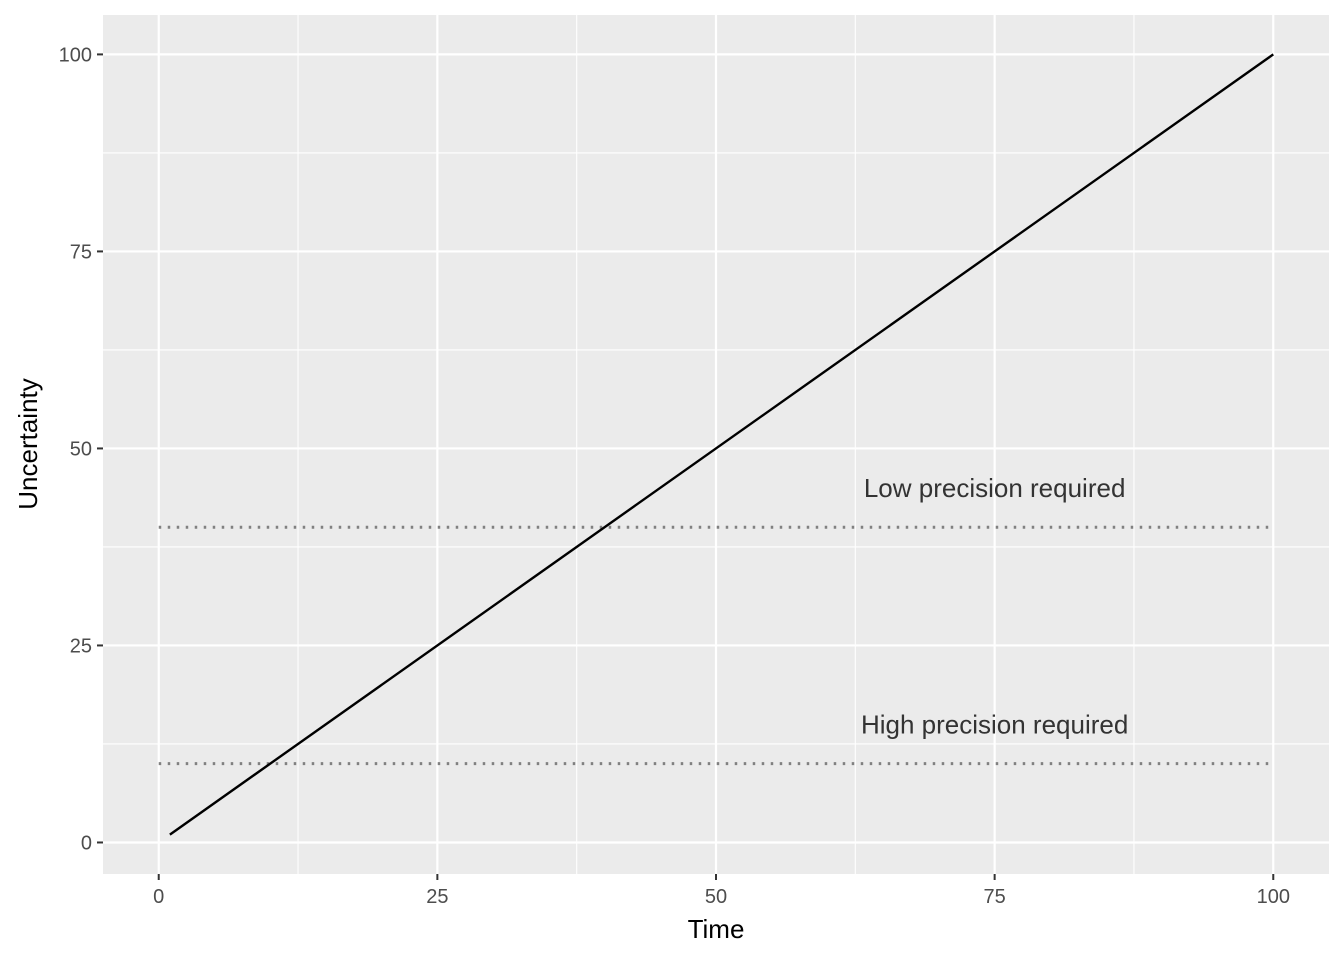 The width and height of the screenshot is (1344, 960). Describe the element at coordinates (28, 444) in the screenshot. I see `y-axis-title: Uncertainty` at that location.